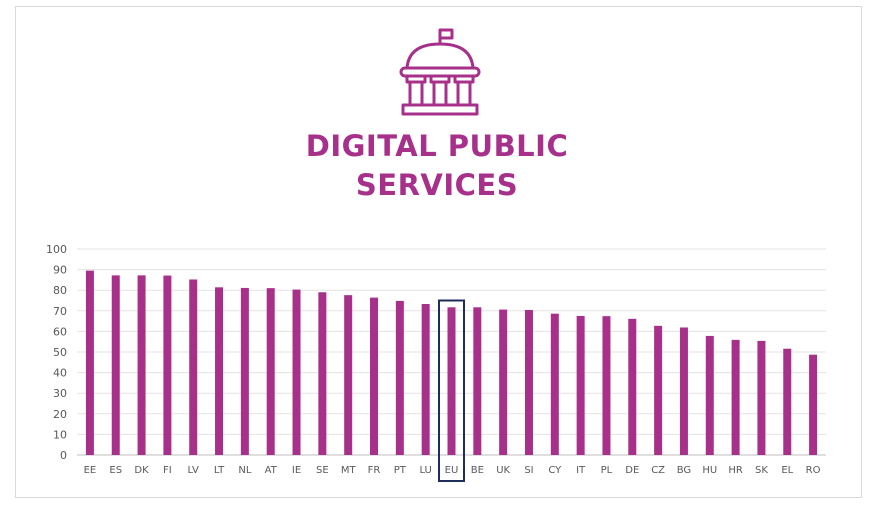 The width and height of the screenshot is (874, 516). What do you see at coordinates (60, 373) in the screenshot?
I see `y-tick-label: 40` at bounding box center [60, 373].